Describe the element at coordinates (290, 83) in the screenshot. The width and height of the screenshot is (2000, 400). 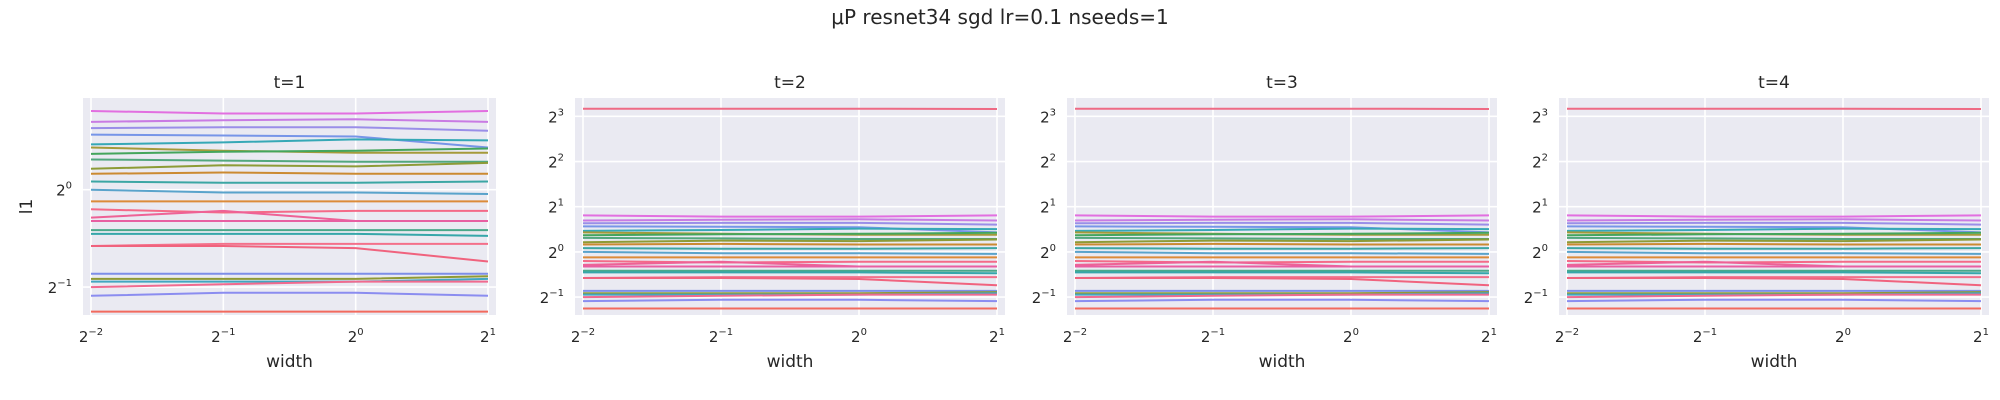
I see `subplot-title: t=1` at that location.